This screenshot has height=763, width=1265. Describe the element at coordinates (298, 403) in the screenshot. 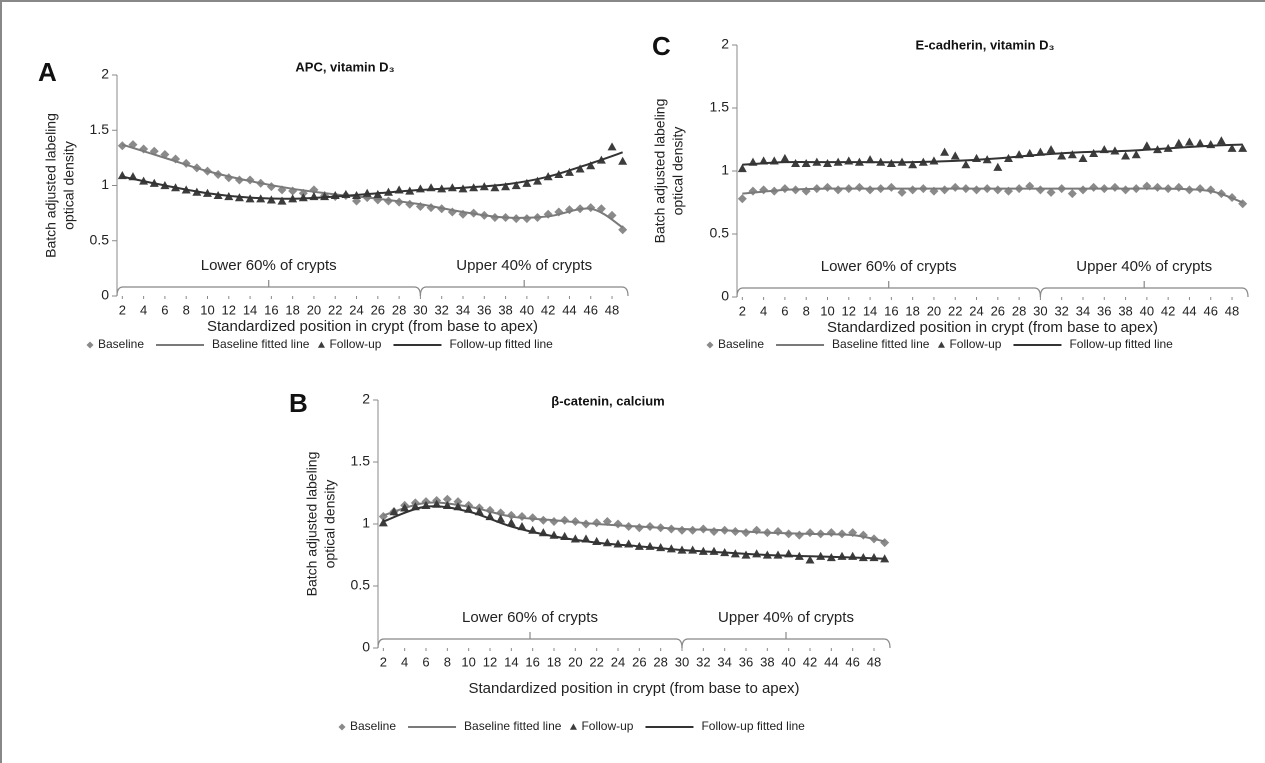

I see `panel-label: B` at that location.